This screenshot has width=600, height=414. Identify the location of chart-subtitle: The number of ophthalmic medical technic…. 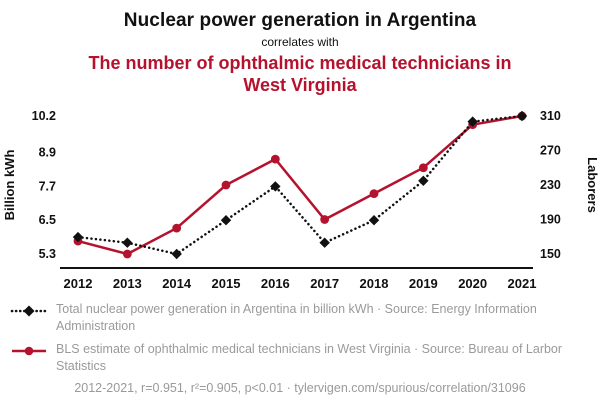
(300, 74).